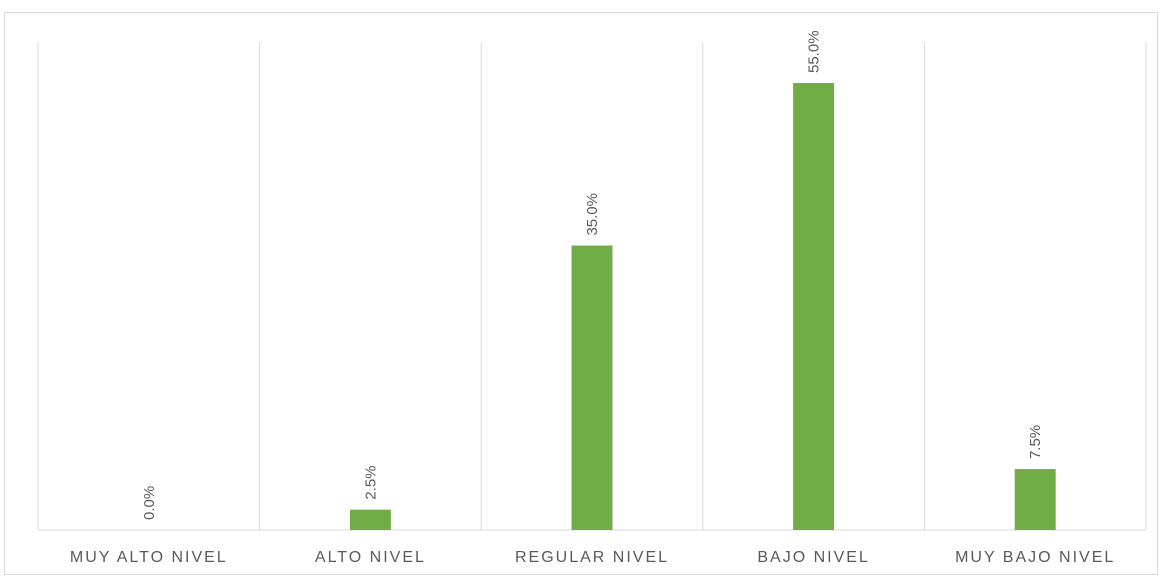  I want to click on data-label-2: 2.5%, so click(370, 482).